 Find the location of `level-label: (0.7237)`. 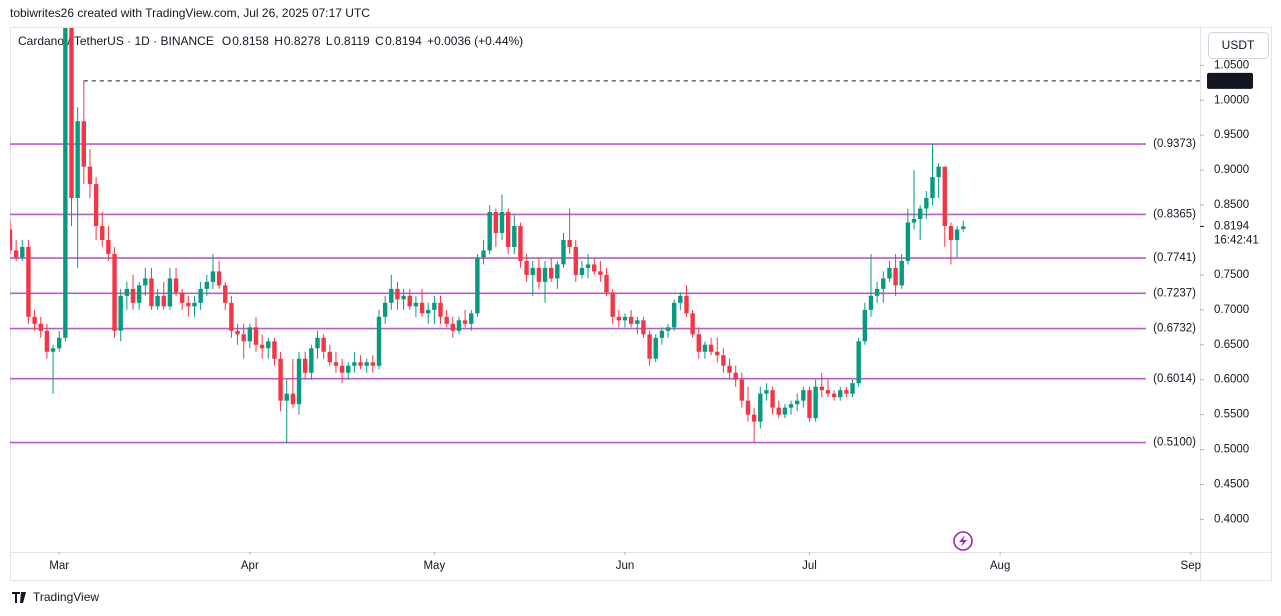

level-label: (0.7237) is located at coordinates (1174, 293).